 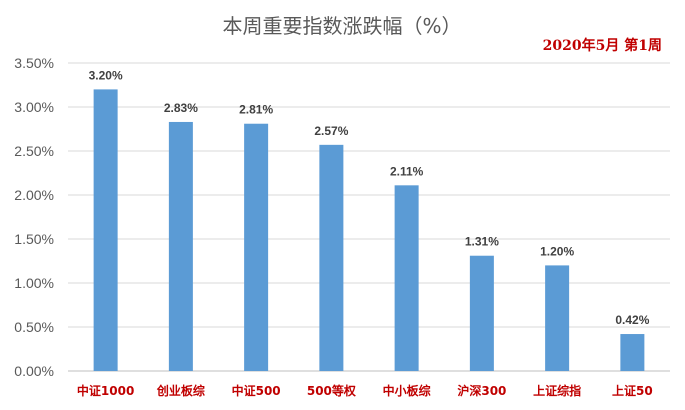 What do you see at coordinates (34, 195) in the screenshot?
I see `y-tick-label: 2.00%` at bounding box center [34, 195].